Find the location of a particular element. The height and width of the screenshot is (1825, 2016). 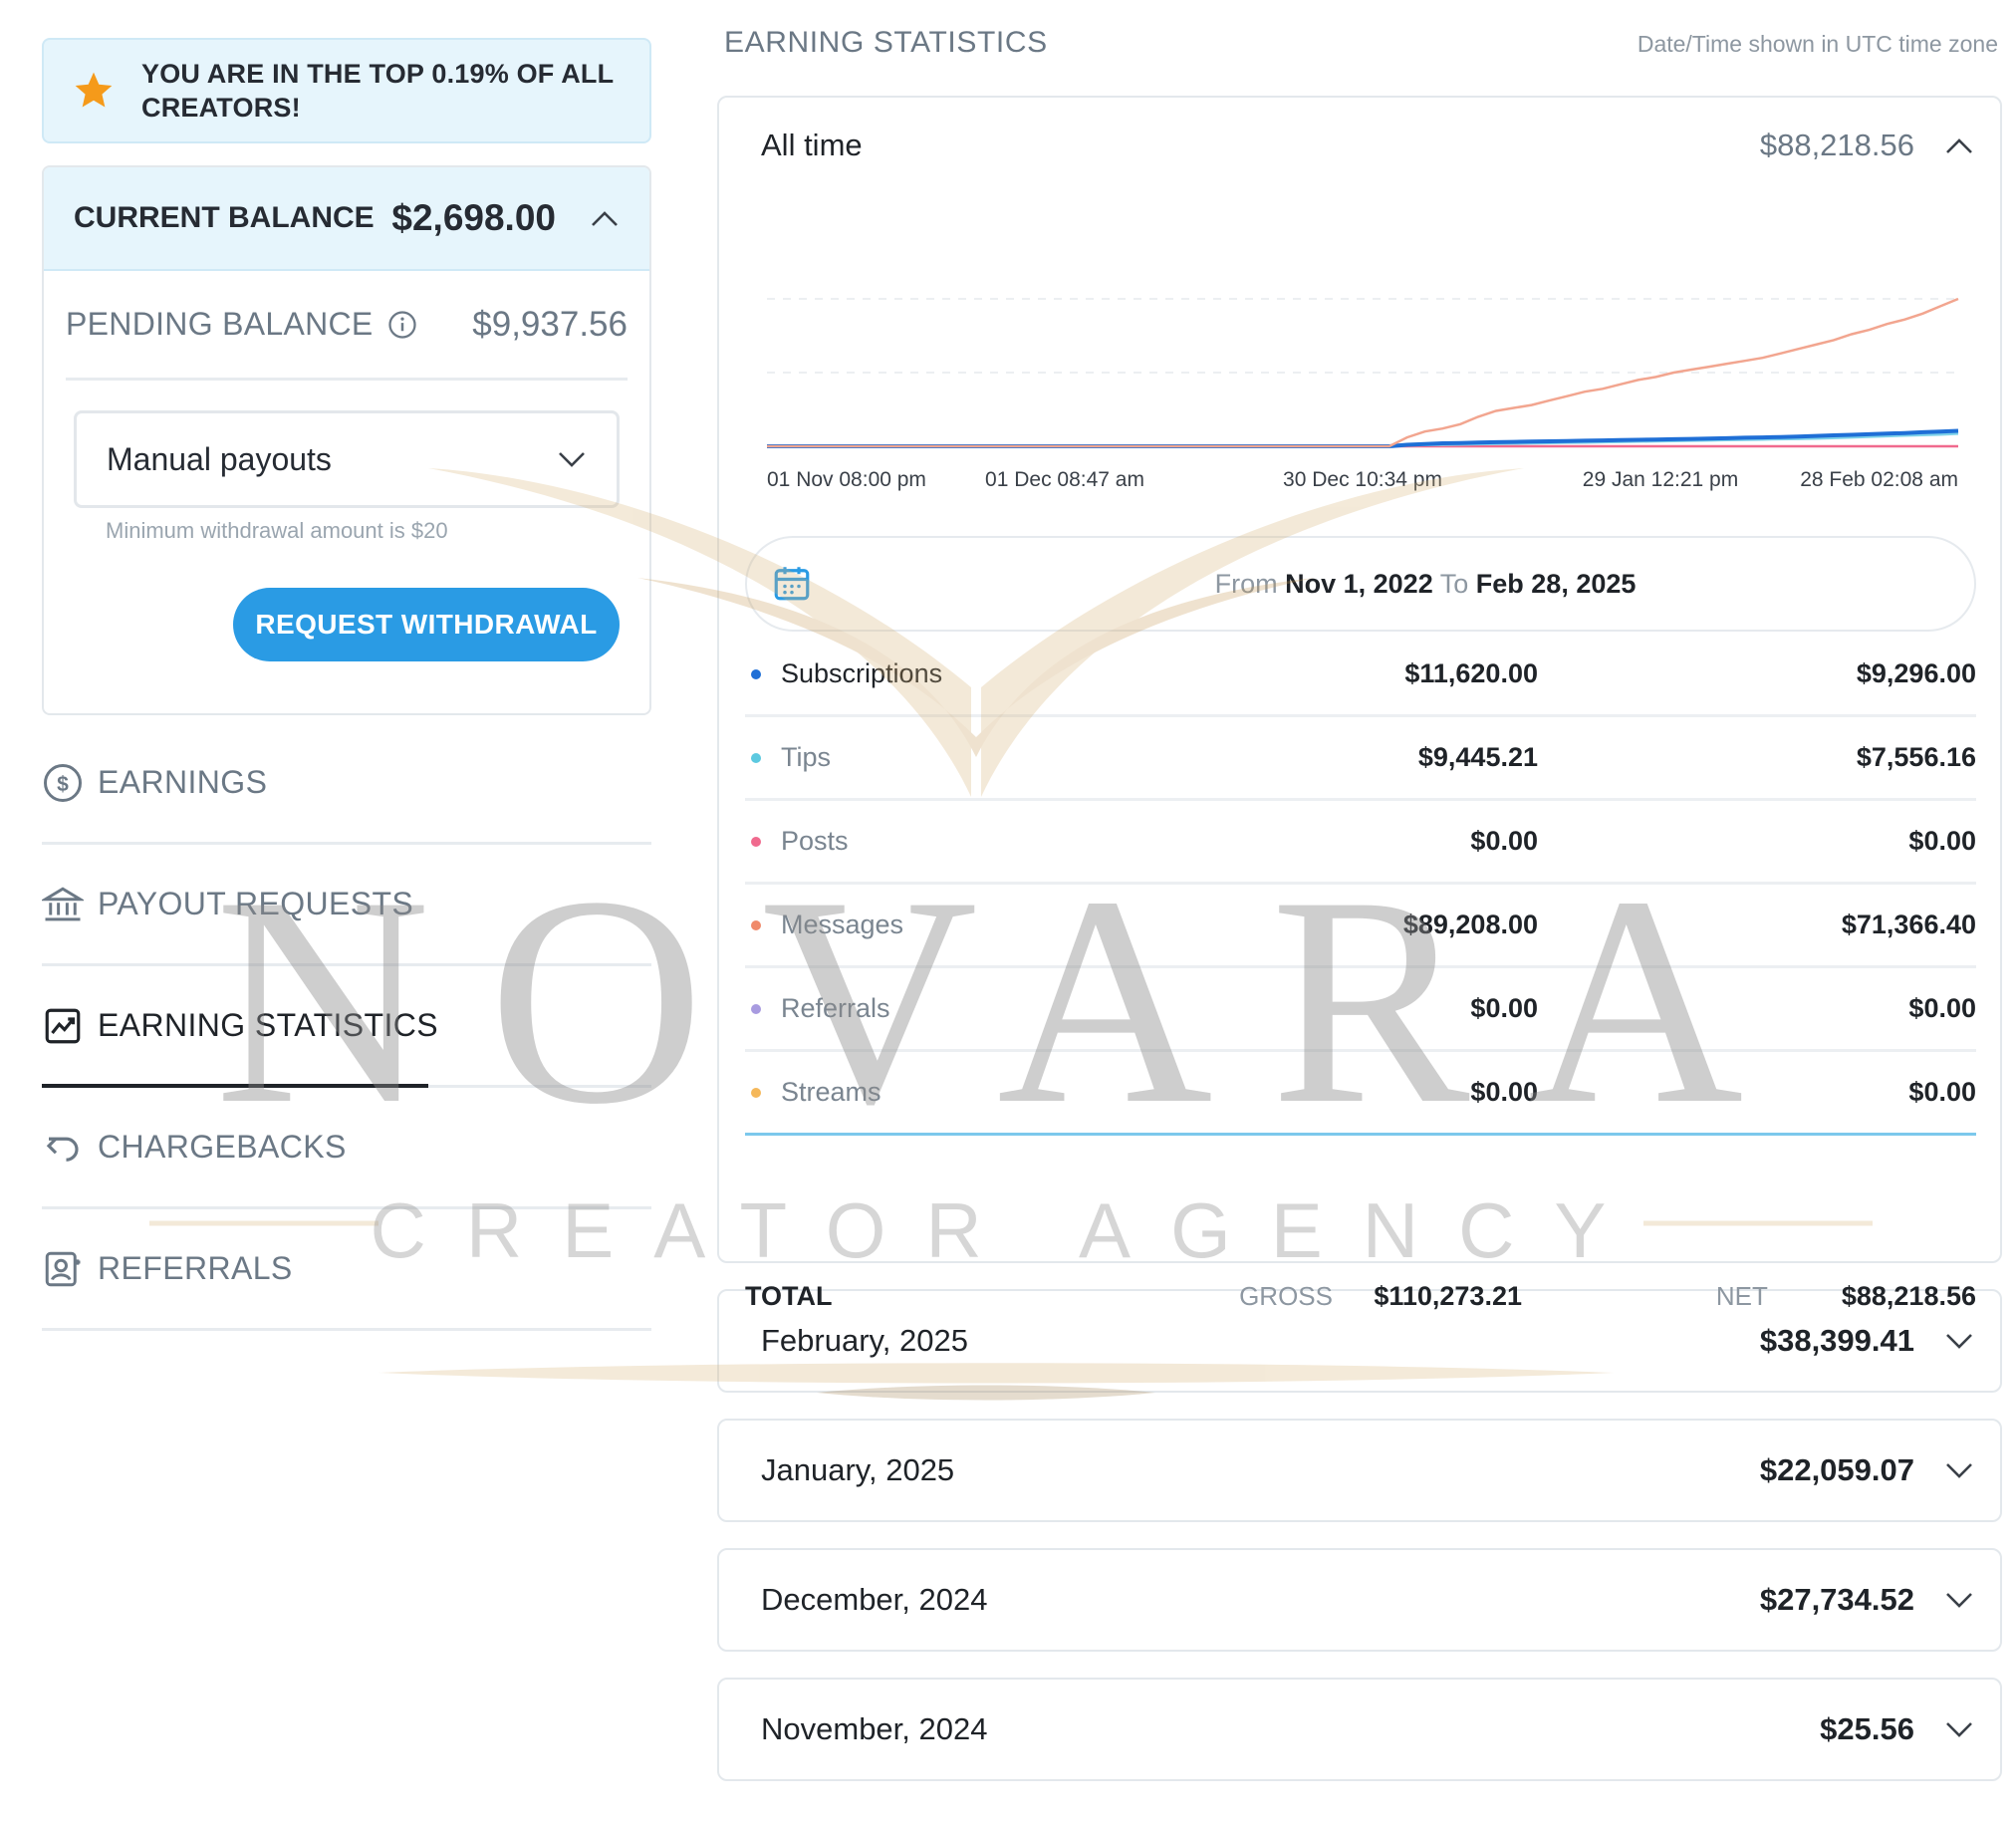

pending-balance-row: PENDING BALANCE $9,937.56 is located at coordinates (347, 326).